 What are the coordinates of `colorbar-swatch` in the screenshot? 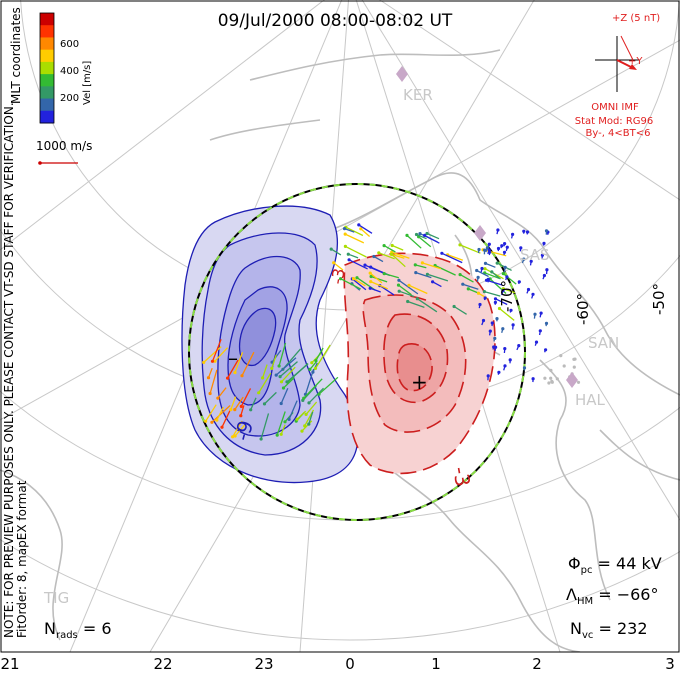 It's located at (47, 93).